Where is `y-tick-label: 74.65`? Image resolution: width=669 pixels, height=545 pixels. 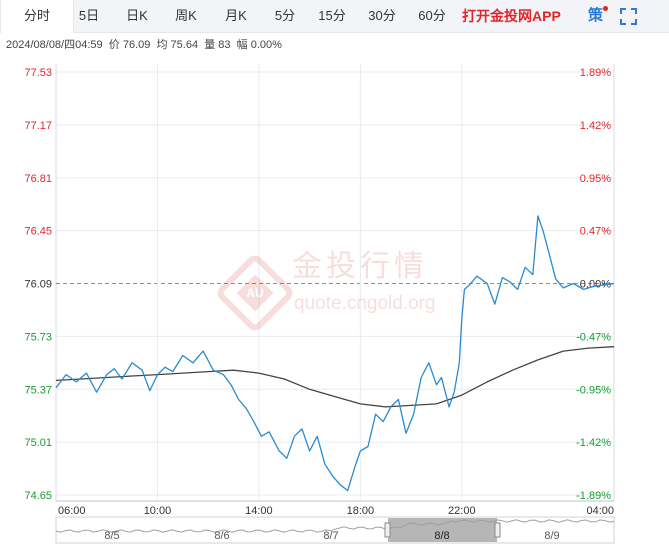
y-tick-label: 74.65 is located at coordinates (38, 496).